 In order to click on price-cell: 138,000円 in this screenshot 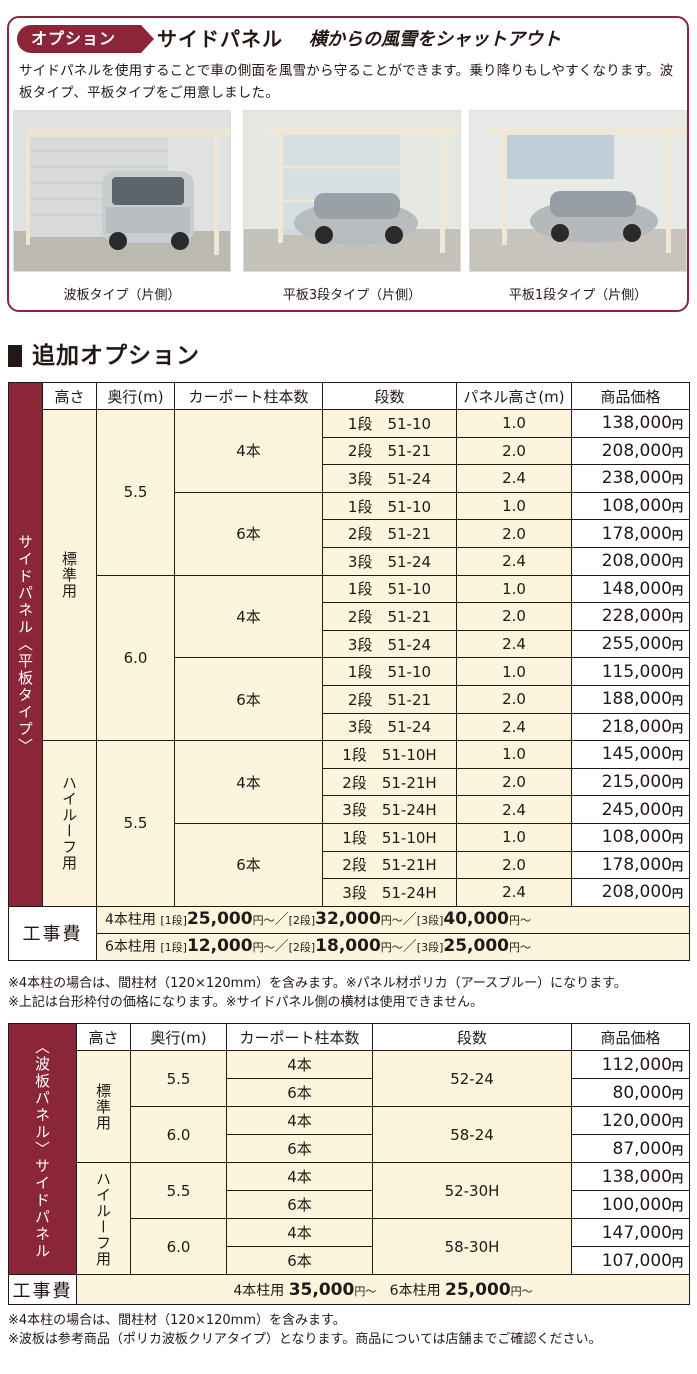, I will do `click(630, 1176)`.